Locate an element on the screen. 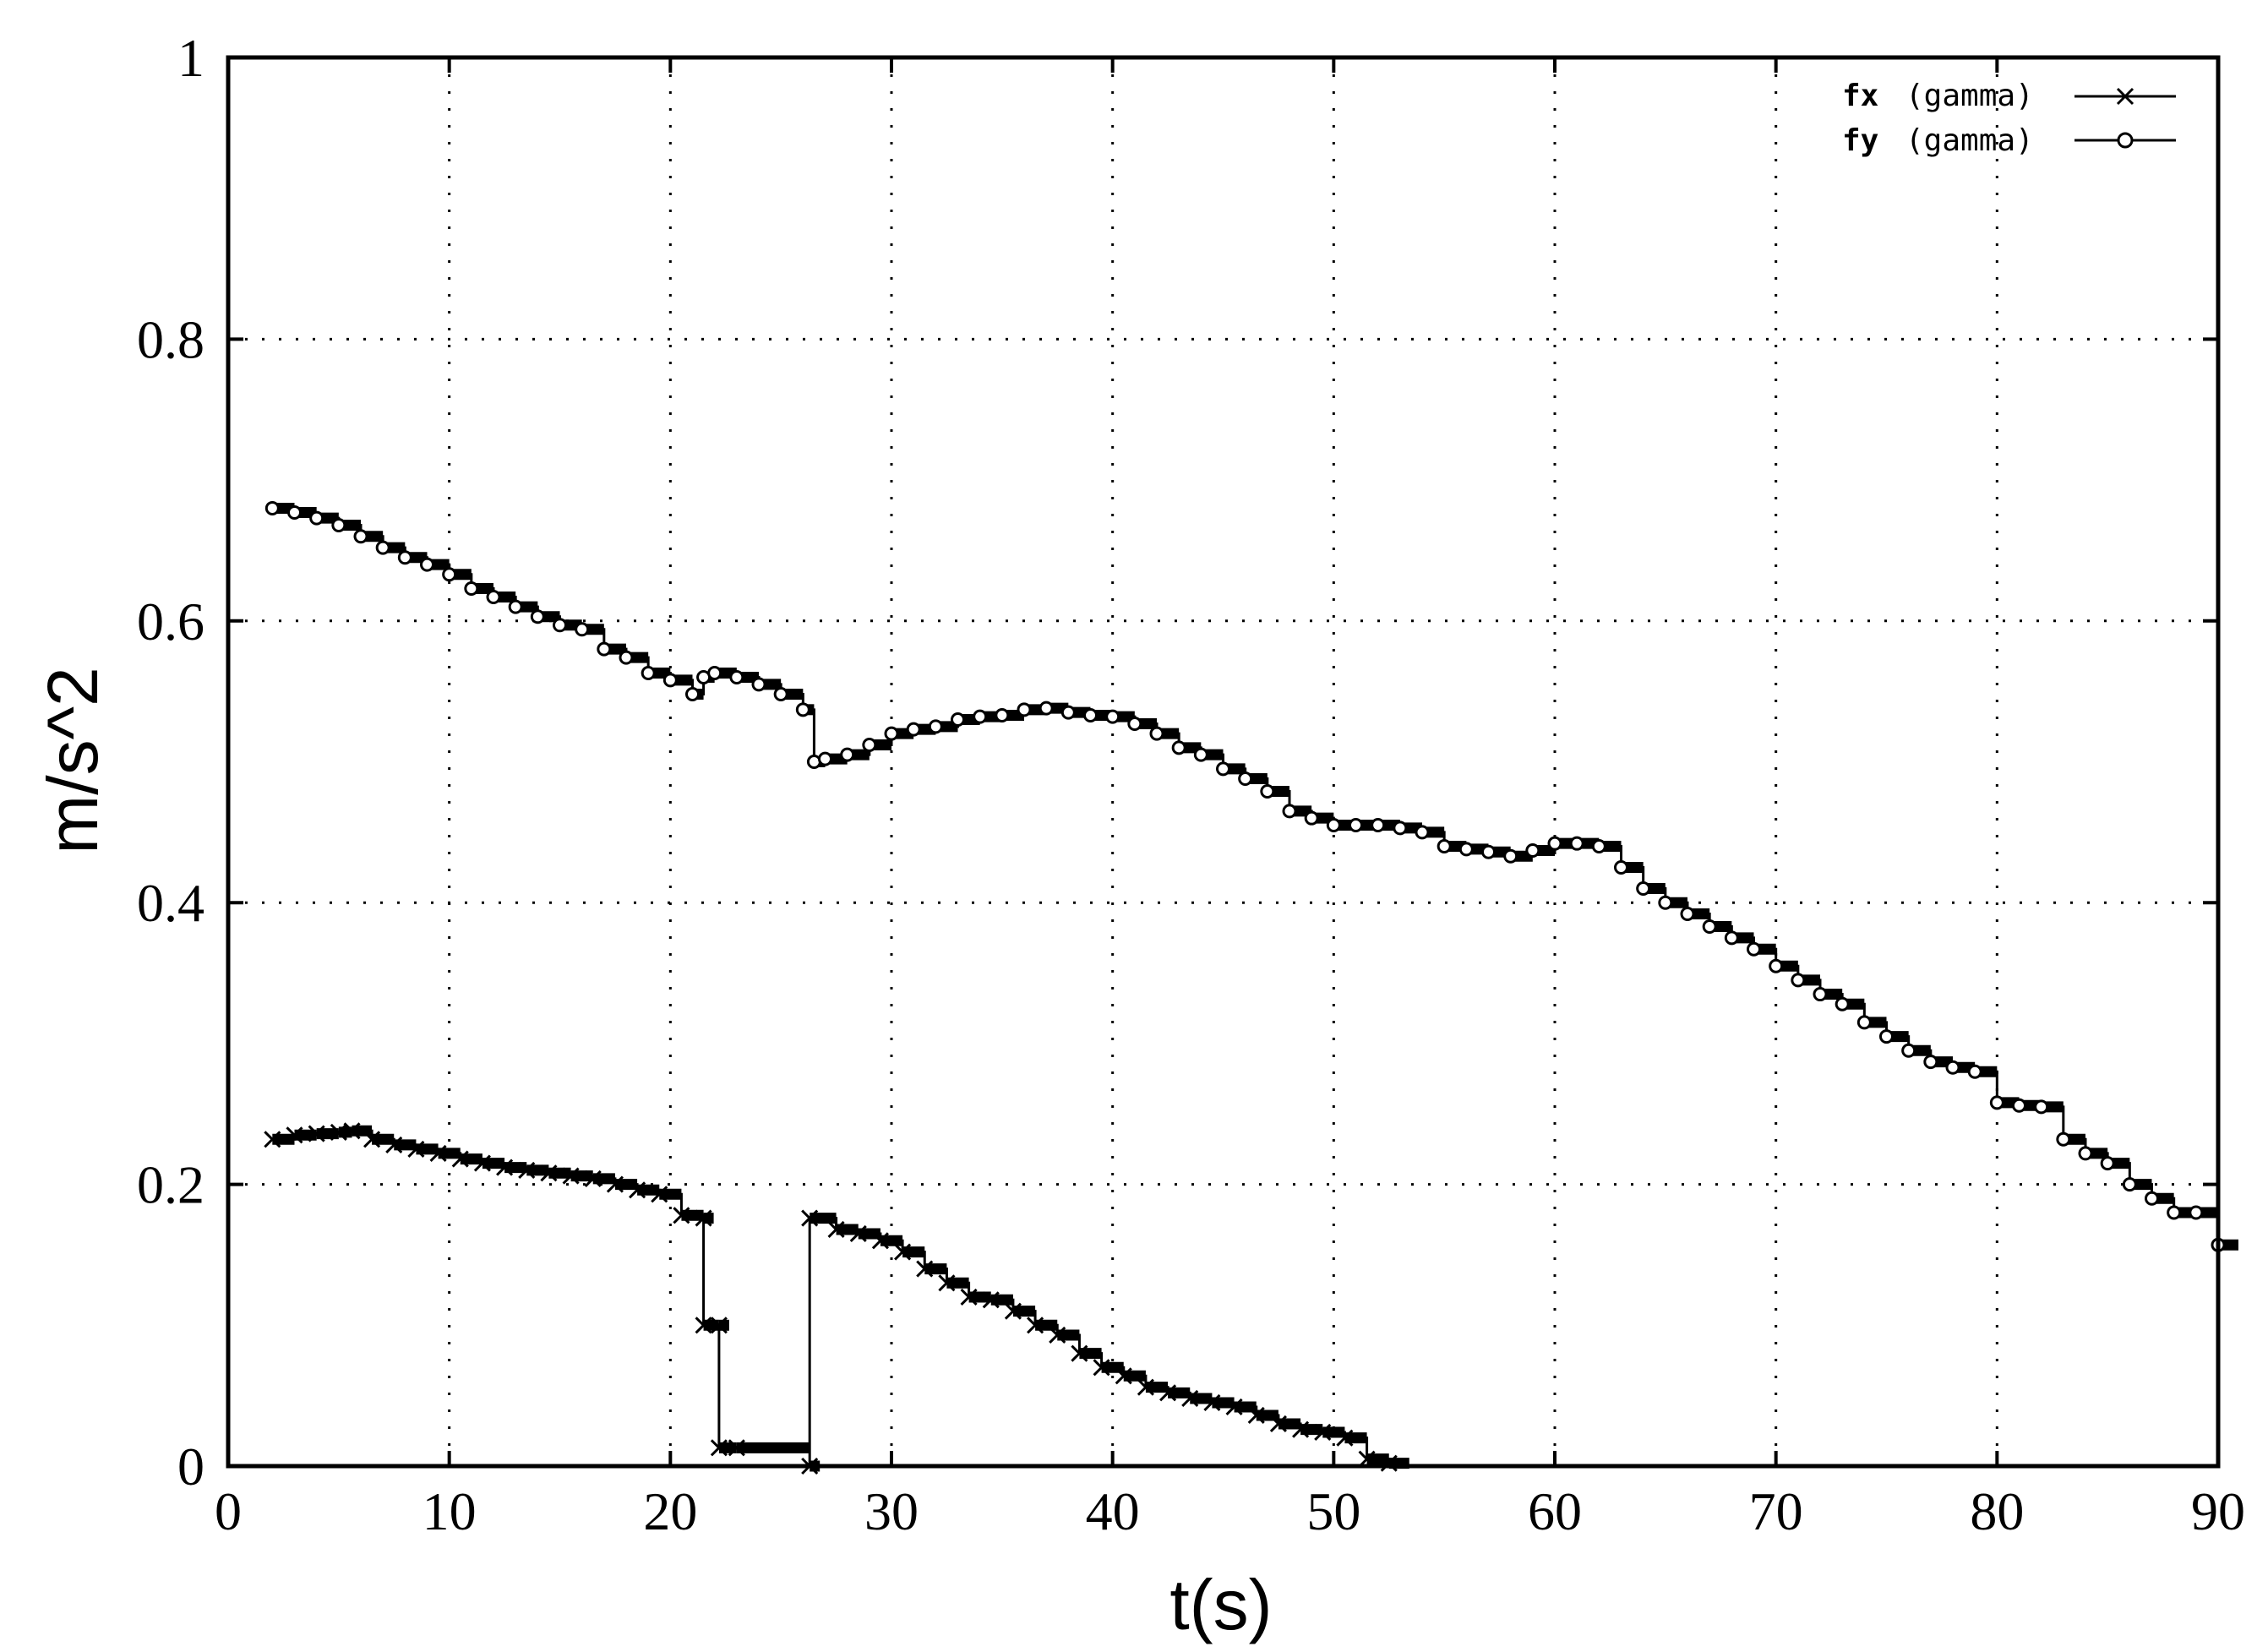 This screenshot has height=1652, width=2268. y-tick-label: 0.4 is located at coordinates (170, 903).